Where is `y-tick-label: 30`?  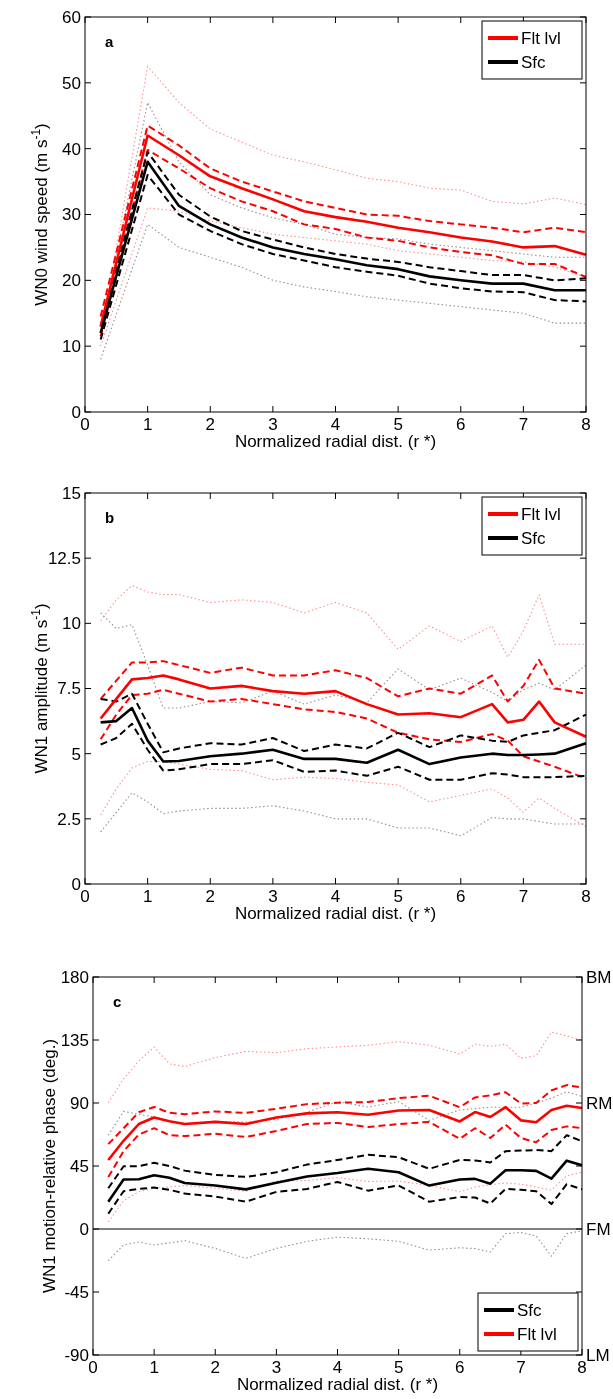 y-tick-label: 30 is located at coordinates (71, 215).